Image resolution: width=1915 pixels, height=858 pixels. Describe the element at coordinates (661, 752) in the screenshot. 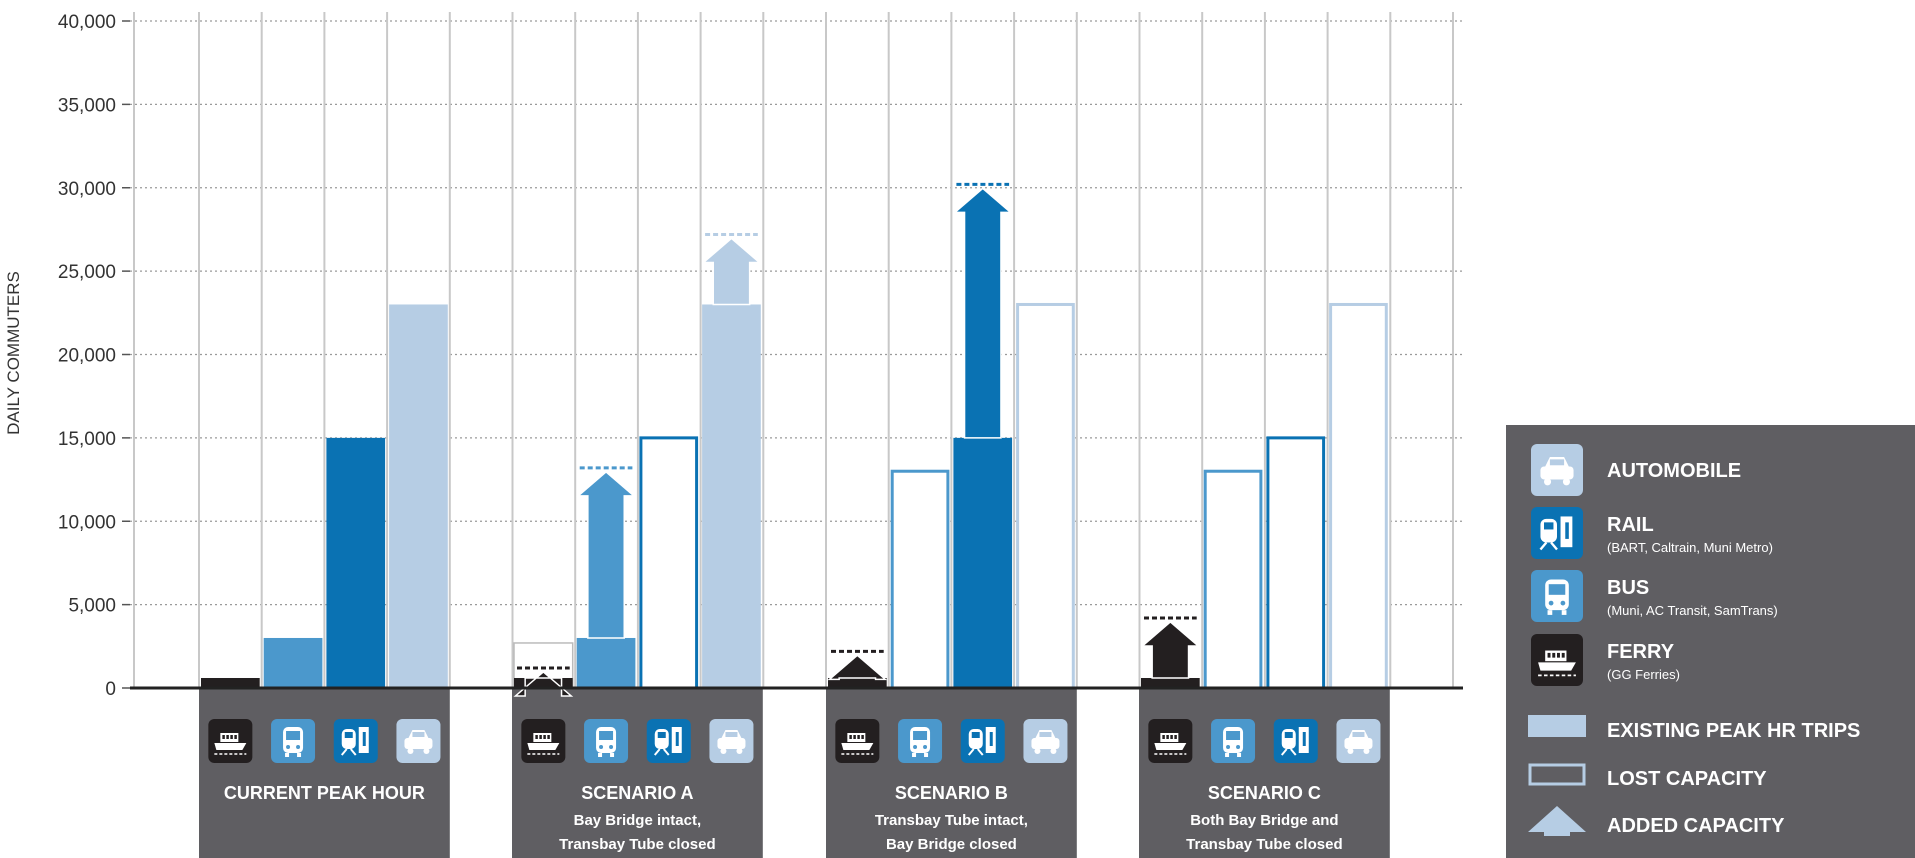

I see `train-rails` at that location.